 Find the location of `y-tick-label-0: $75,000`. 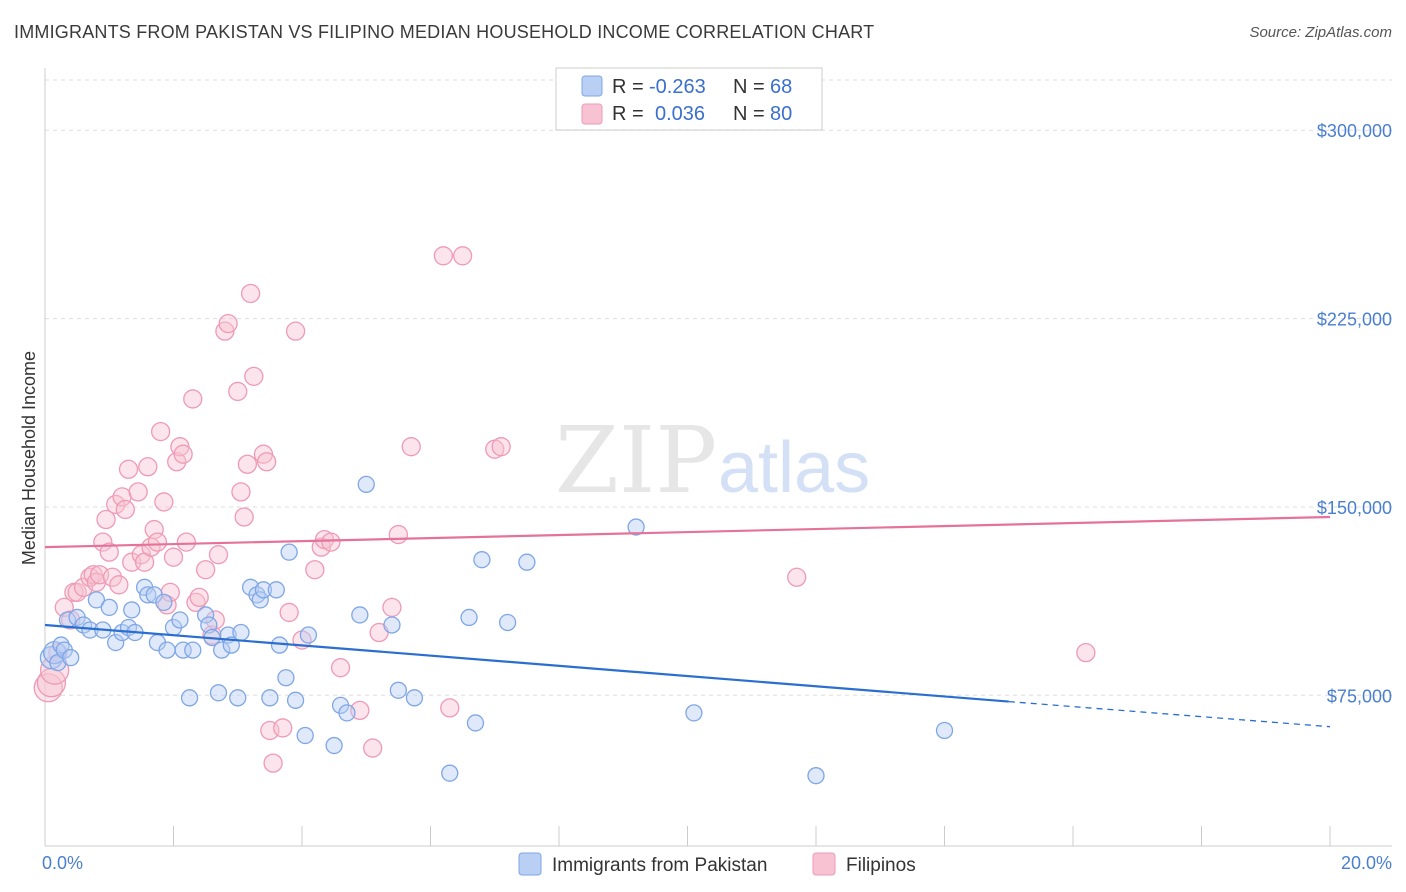

y-tick-label-0: $75,000 is located at coordinates (1359, 696).